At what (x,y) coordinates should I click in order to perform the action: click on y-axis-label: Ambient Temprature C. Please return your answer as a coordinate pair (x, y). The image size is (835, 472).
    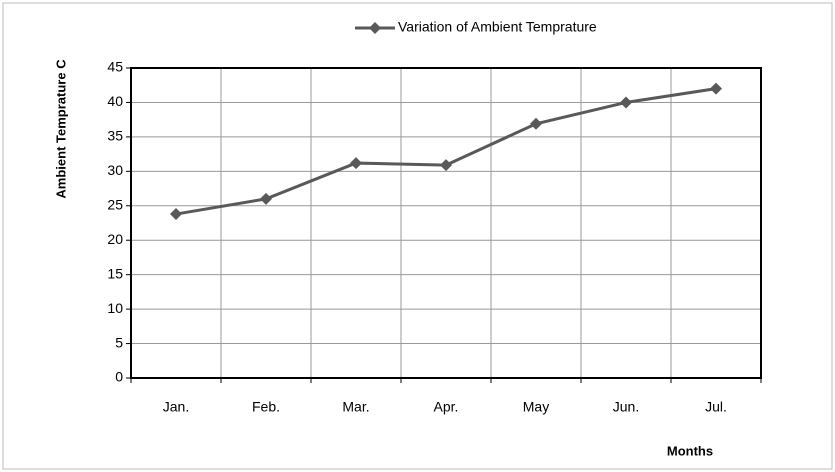
    Looking at the image, I should click on (60, 129).